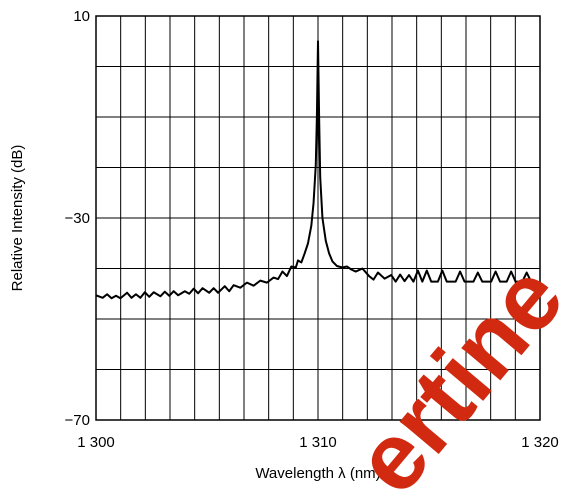 The image size is (568, 493). Describe the element at coordinates (540, 442) in the screenshot. I see `x-tick-label: 1 320` at that location.